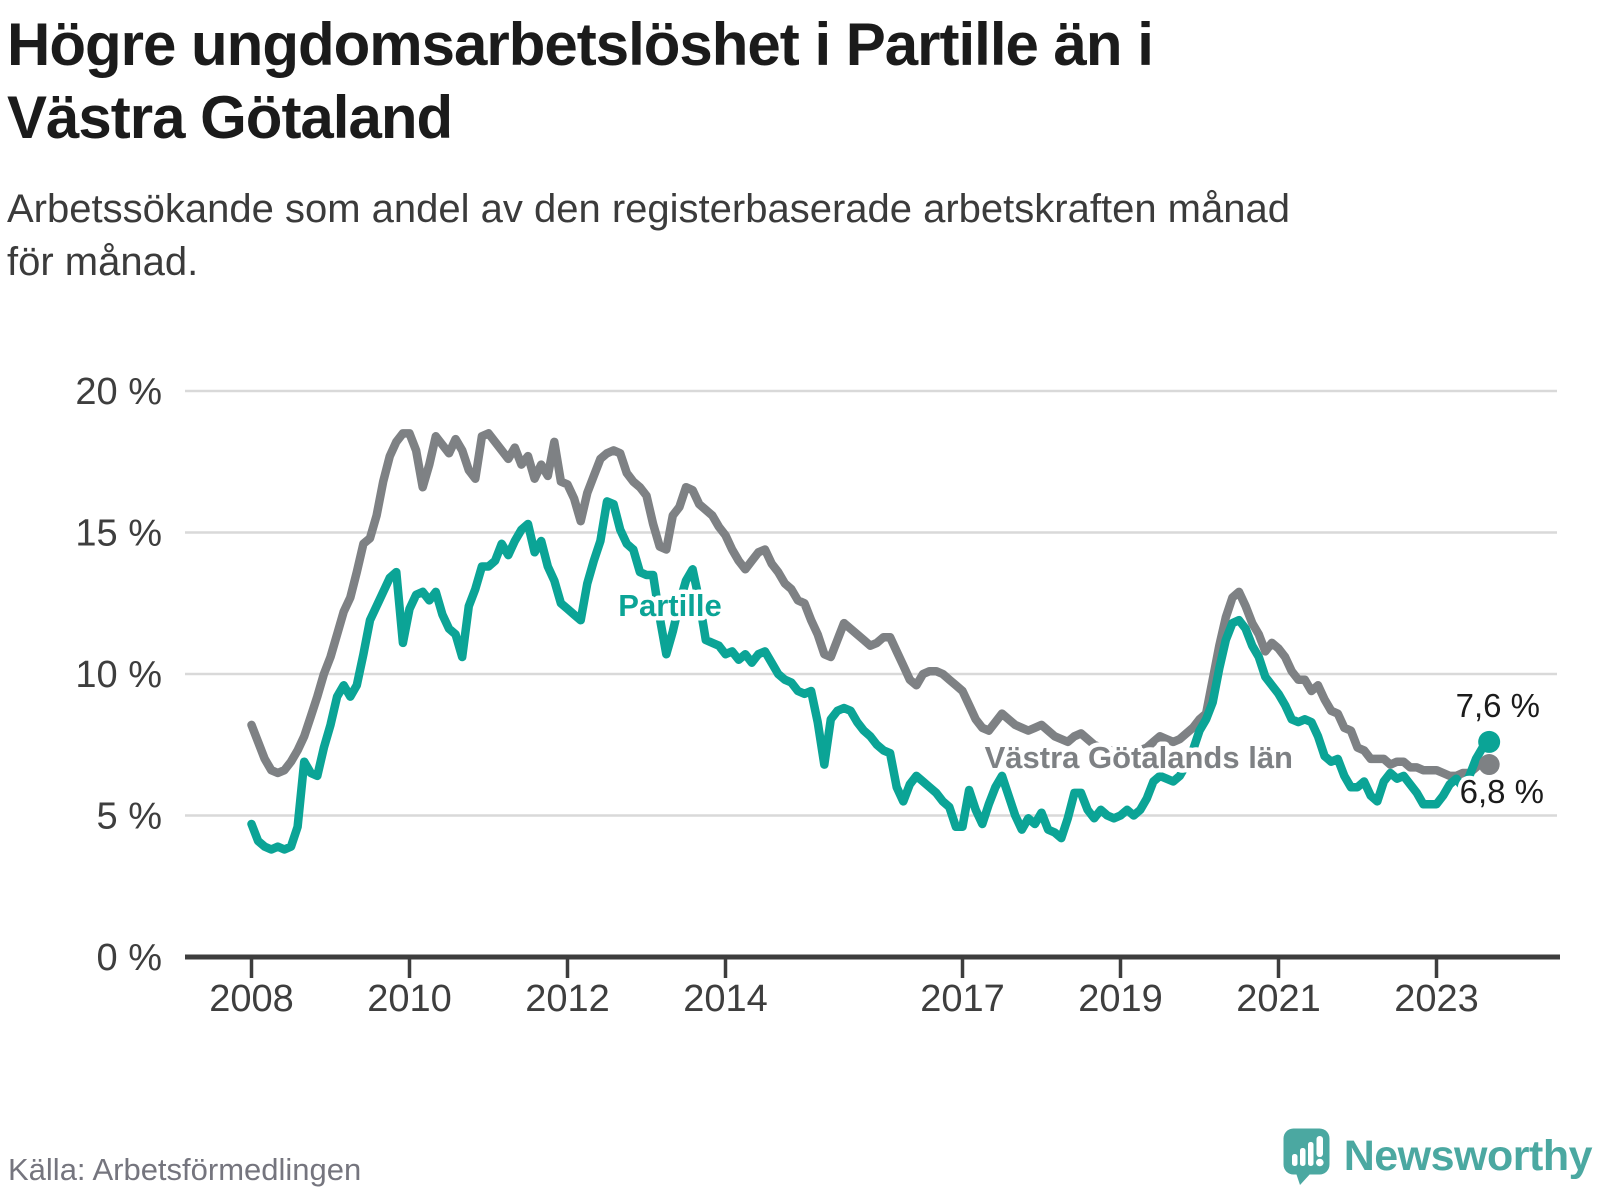 Image resolution: width=1600 pixels, height=1200 pixels. Describe the element at coordinates (962, 999) in the screenshot. I see `x-axis-label: 2017` at that location.